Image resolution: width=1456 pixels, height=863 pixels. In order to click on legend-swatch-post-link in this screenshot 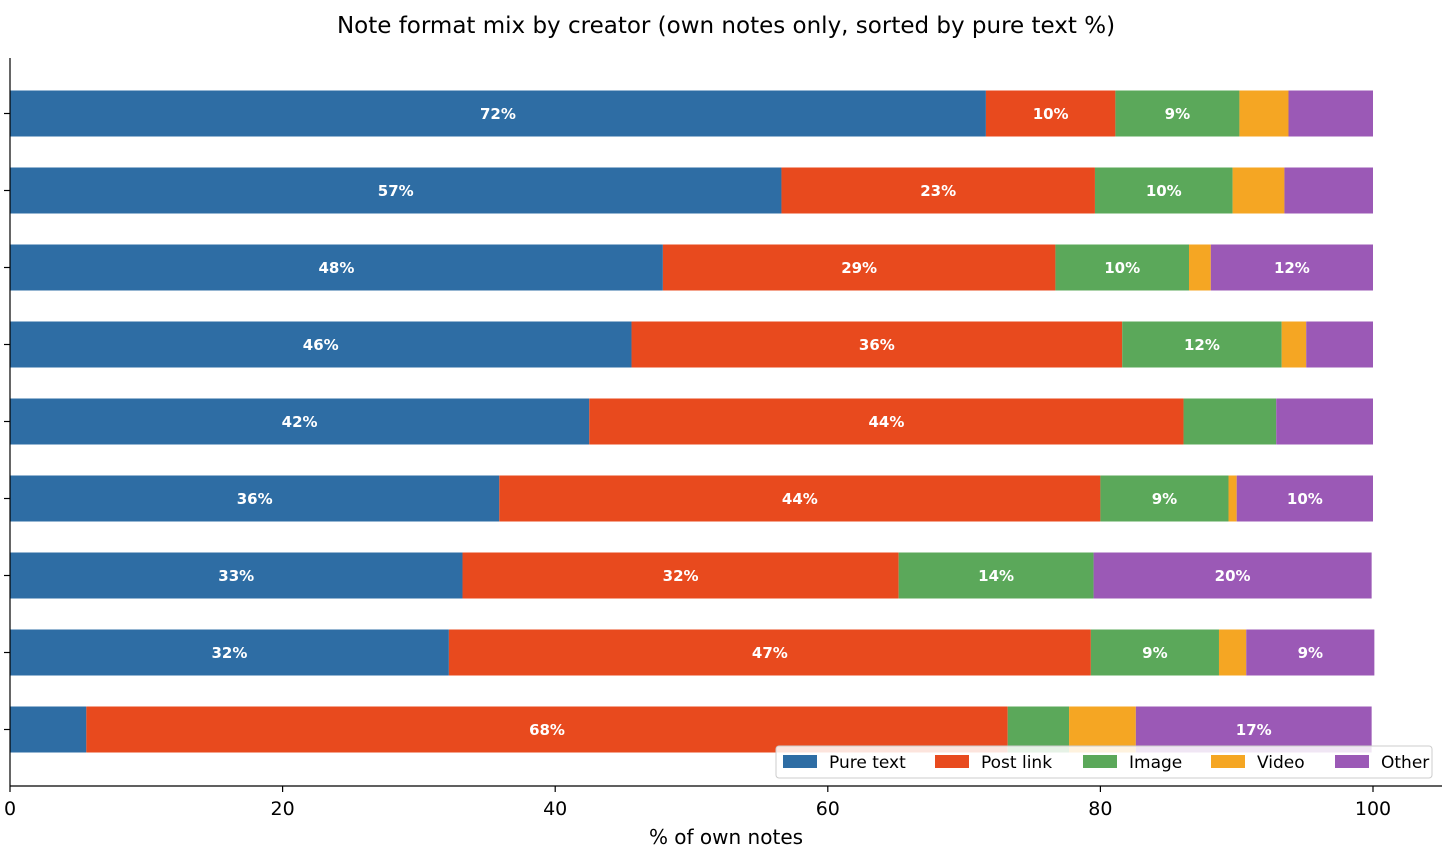, I will do `click(952, 761)`.